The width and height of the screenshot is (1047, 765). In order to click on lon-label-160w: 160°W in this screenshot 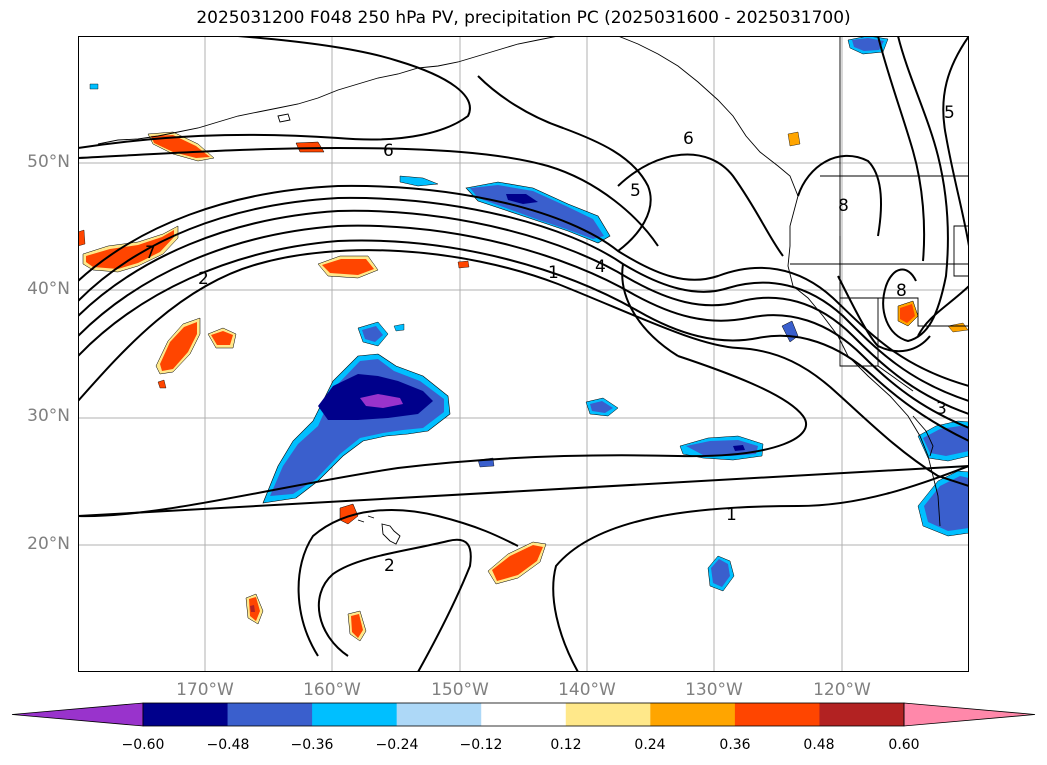, I will do `click(332, 690)`.